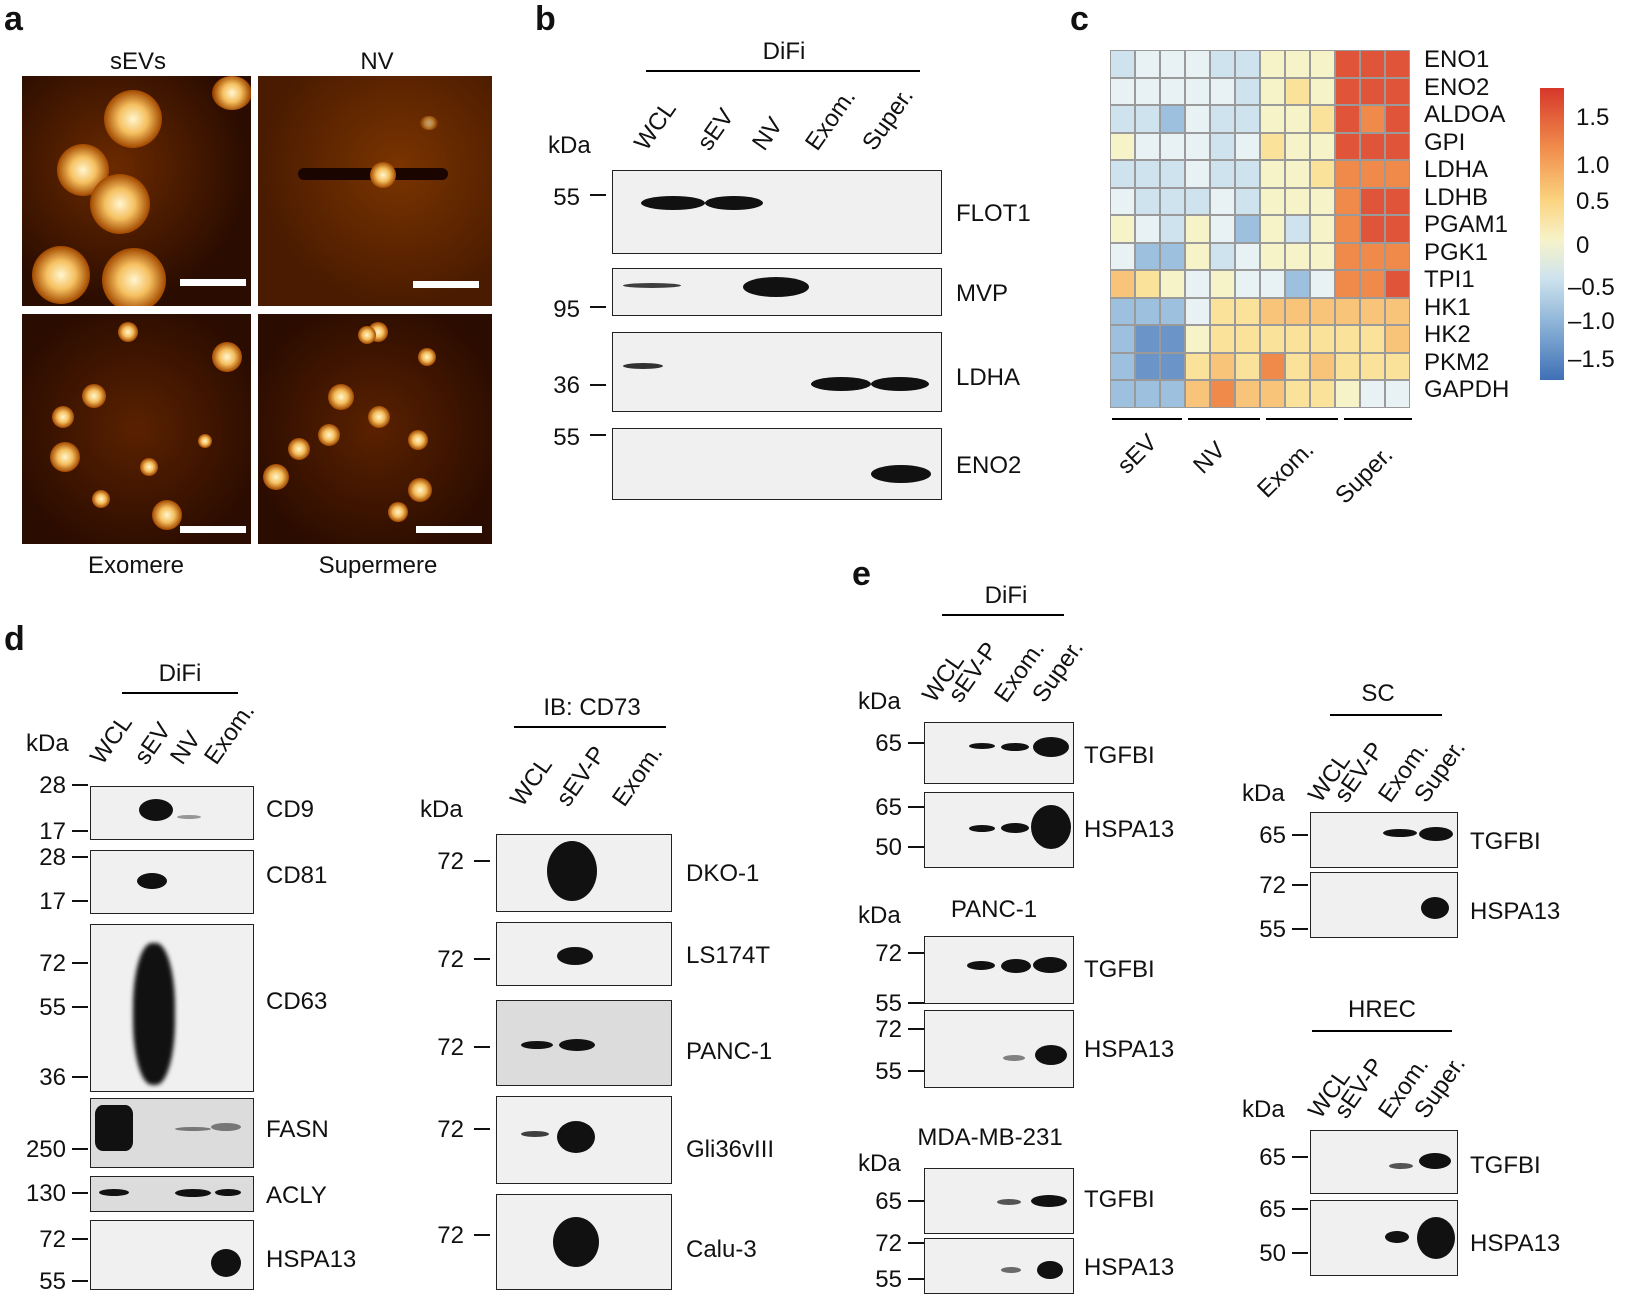 The width and height of the screenshot is (1642, 1296). Describe the element at coordinates (982, 293) in the screenshot. I see `blot-label-mvp: MVP` at that location.